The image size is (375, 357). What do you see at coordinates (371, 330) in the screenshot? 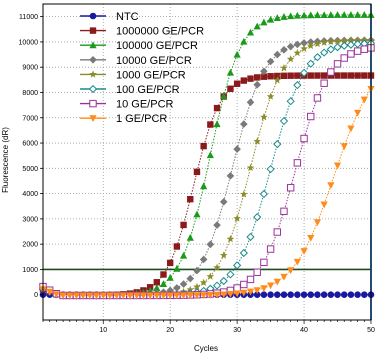
I see `x-tick-label-50: 50` at bounding box center [371, 330].